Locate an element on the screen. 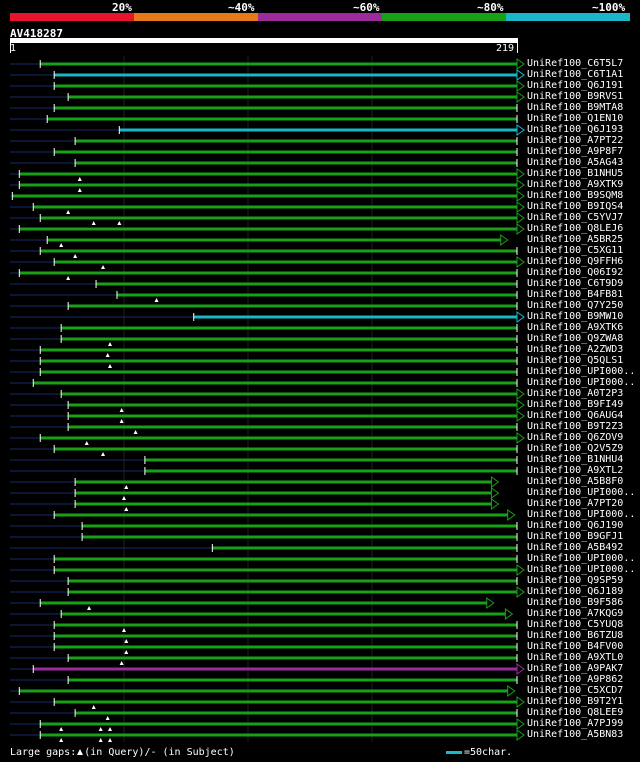 Image resolution: width=640 pixels, height=762 pixels. hit-label: UniRef100_C5XG11 is located at coordinates (575, 250).